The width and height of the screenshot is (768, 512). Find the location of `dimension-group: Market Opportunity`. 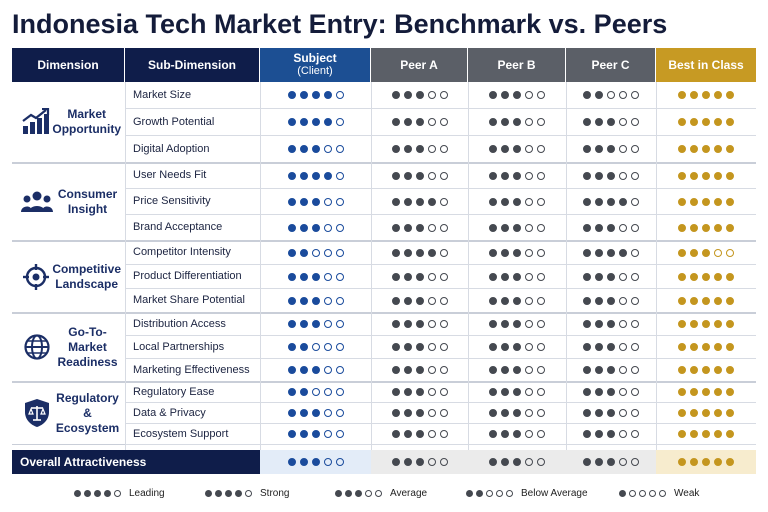

dimension-group: Market Opportunity is located at coordinates (68, 122).